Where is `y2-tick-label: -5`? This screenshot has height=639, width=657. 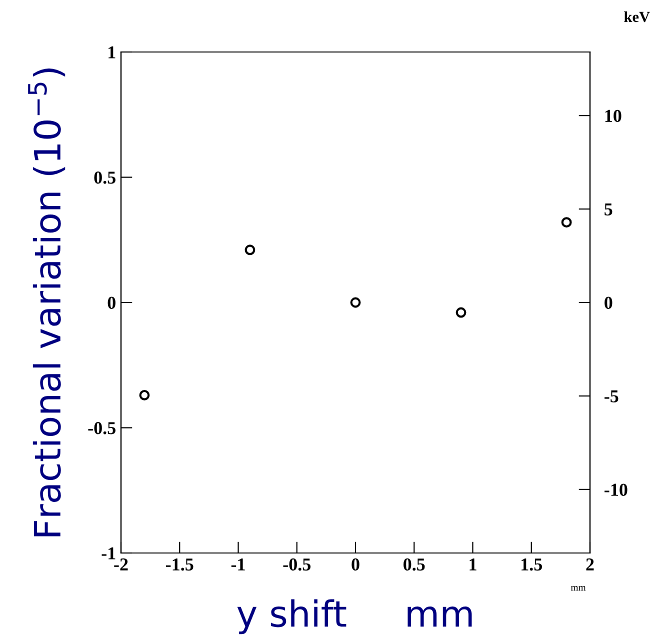 y2-tick-label: -5 is located at coordinates (611, 396).